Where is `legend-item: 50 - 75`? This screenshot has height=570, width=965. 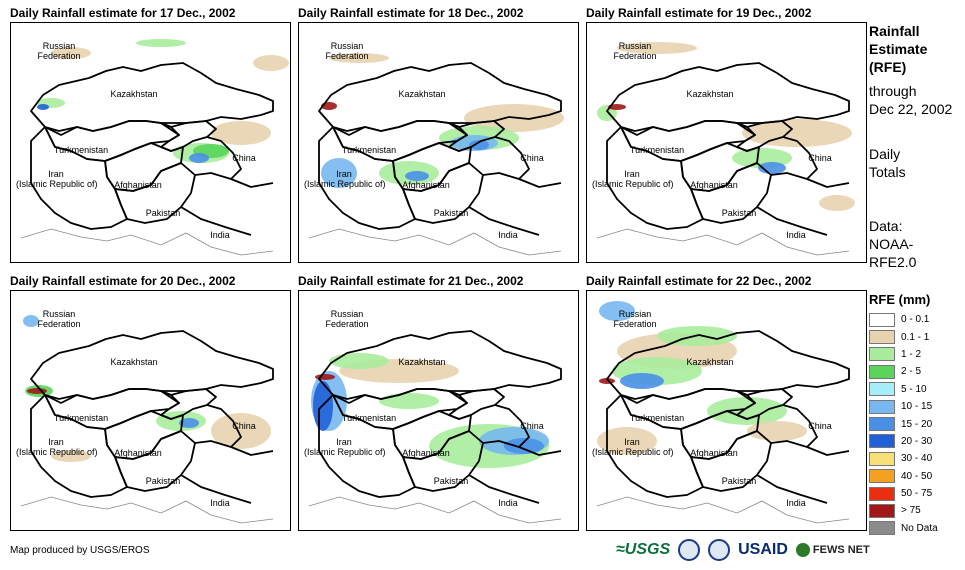
legend-item: 50 - 75 is located at coordinates (903, 493).